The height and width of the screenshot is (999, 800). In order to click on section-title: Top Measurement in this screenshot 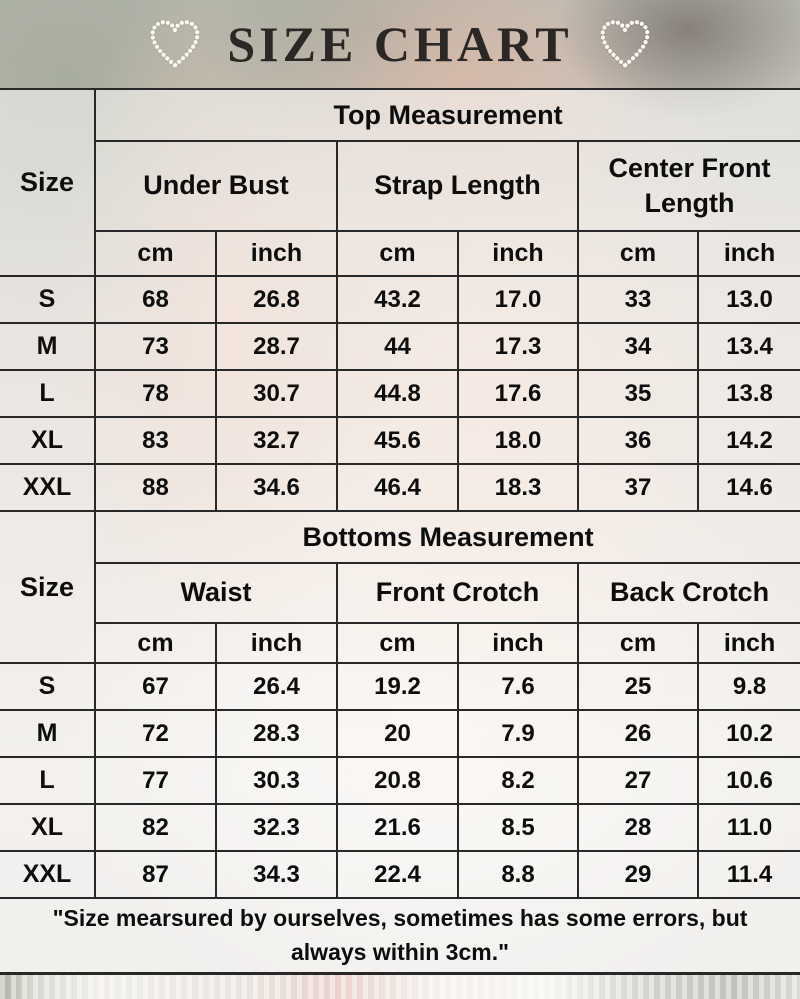, I will do `click(446, 115)`.